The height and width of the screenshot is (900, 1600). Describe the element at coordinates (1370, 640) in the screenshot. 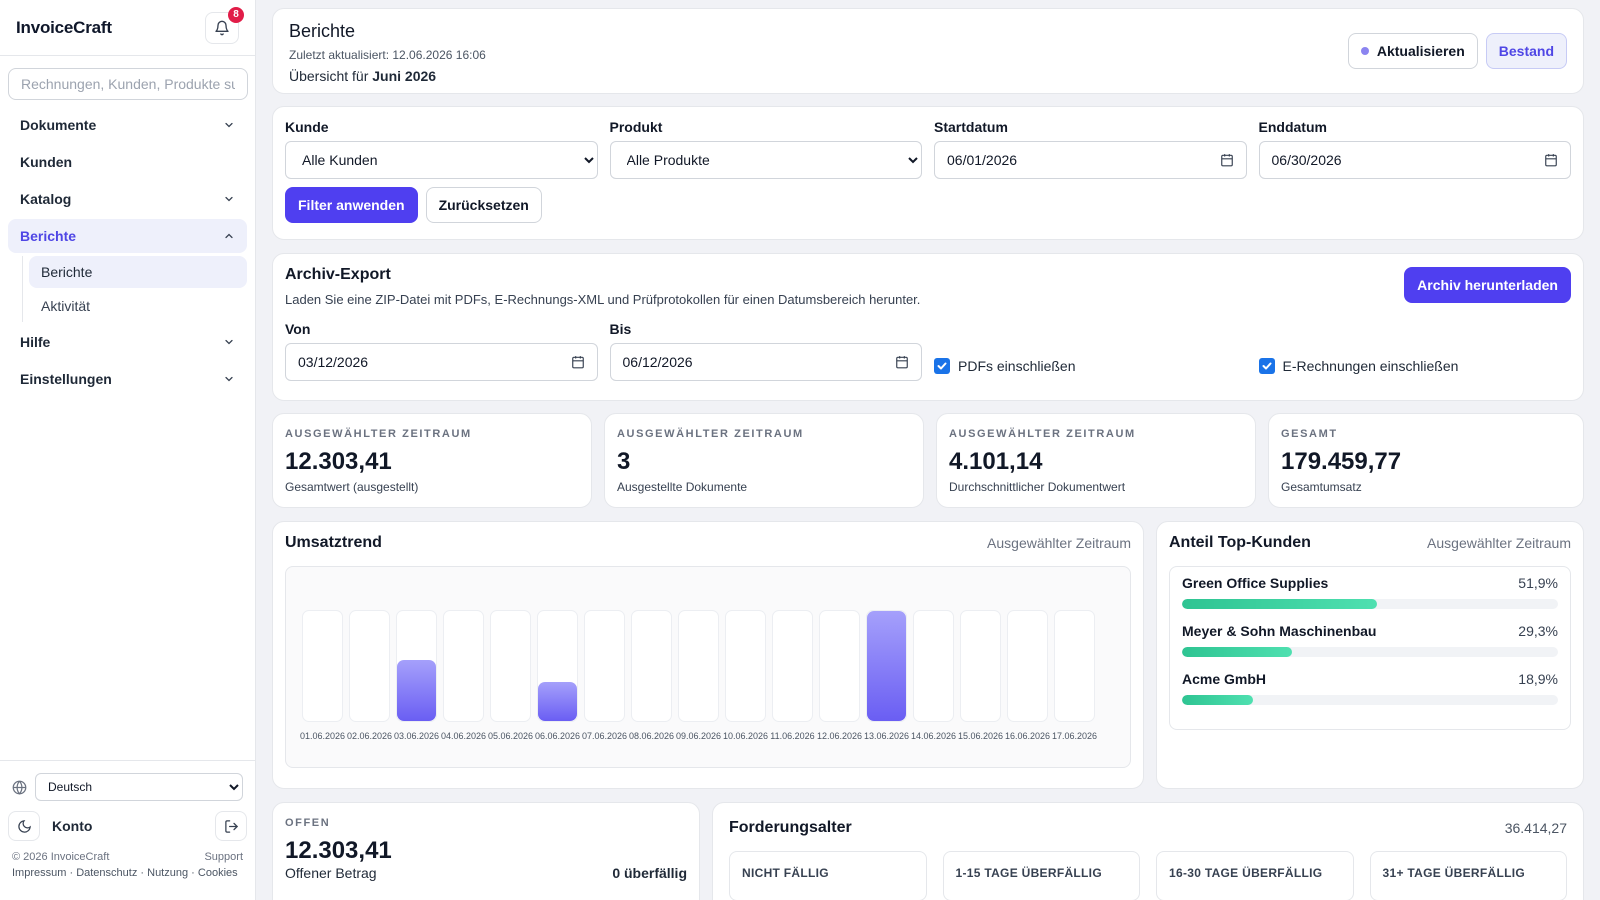

I see `customer-share-item: Meyer & Sohn Maschinenbau 29,3%` at that location.